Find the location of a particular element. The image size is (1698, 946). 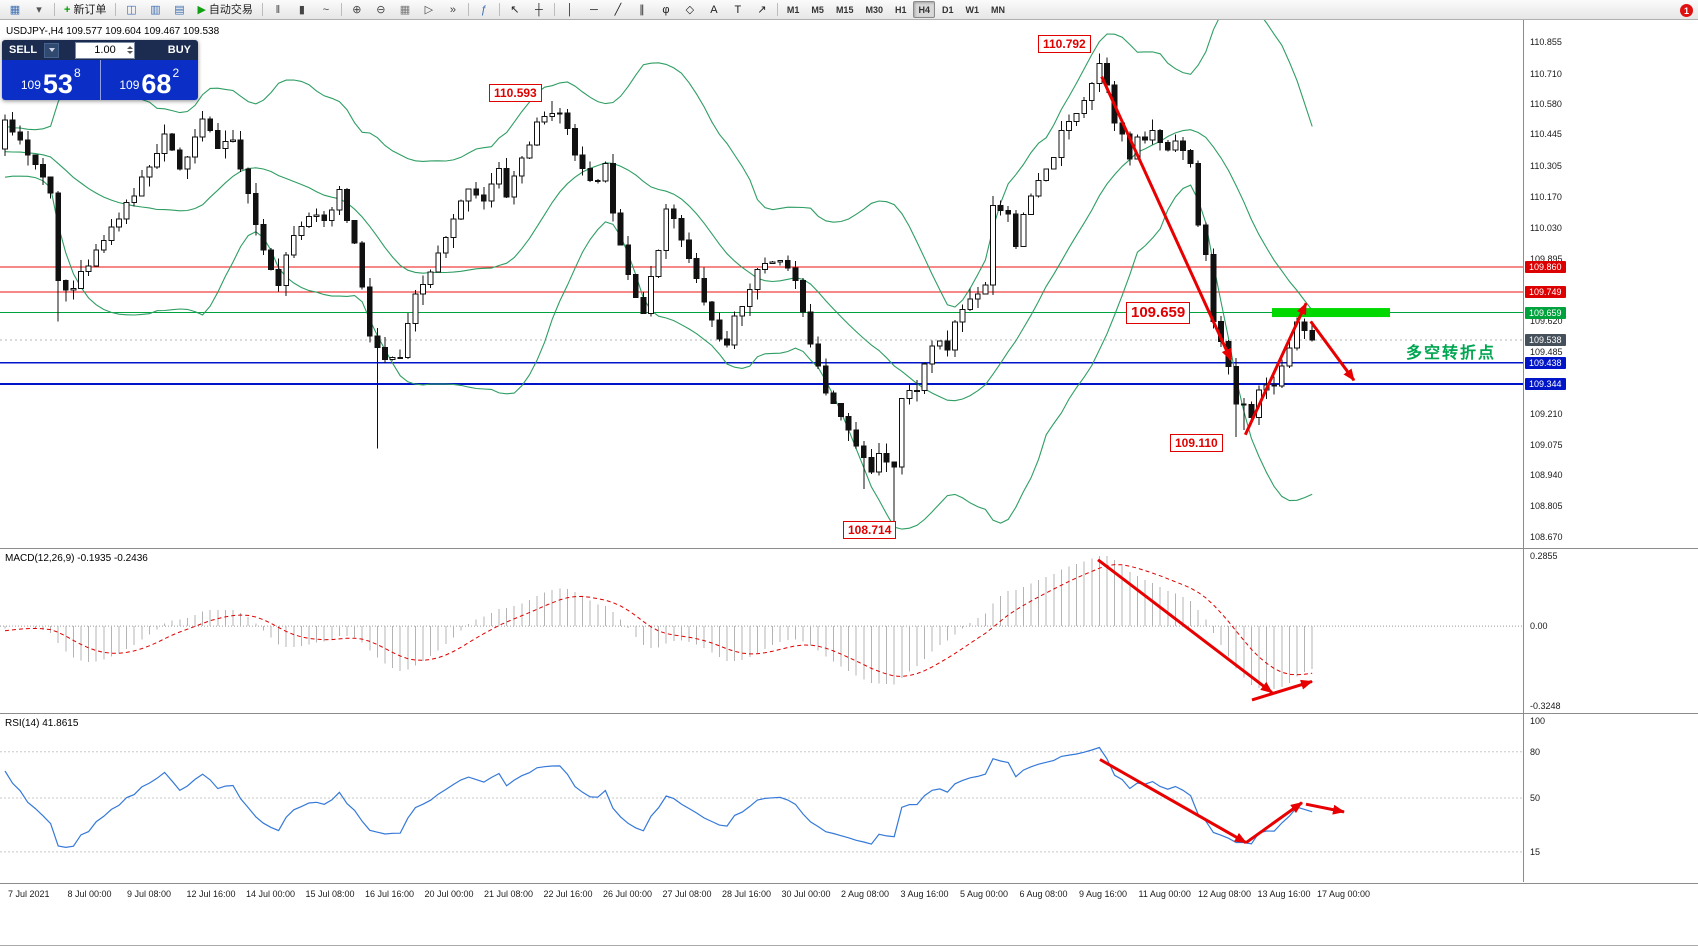

bar-chart-icon: ‖ is located at coordinates (278, 9).